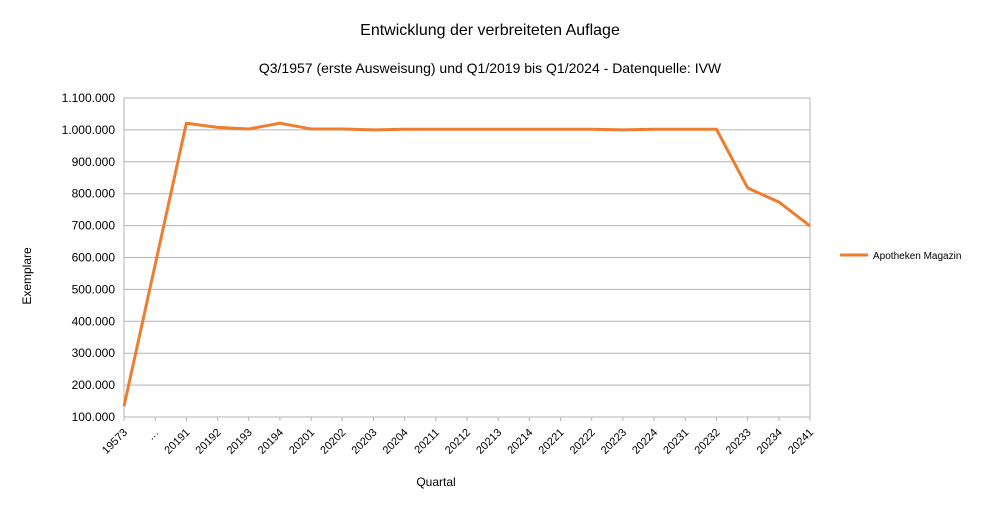 The width and height of the screenshot is (981, 509). I want to click on x-tick-label: 20202, so click(333, 442).